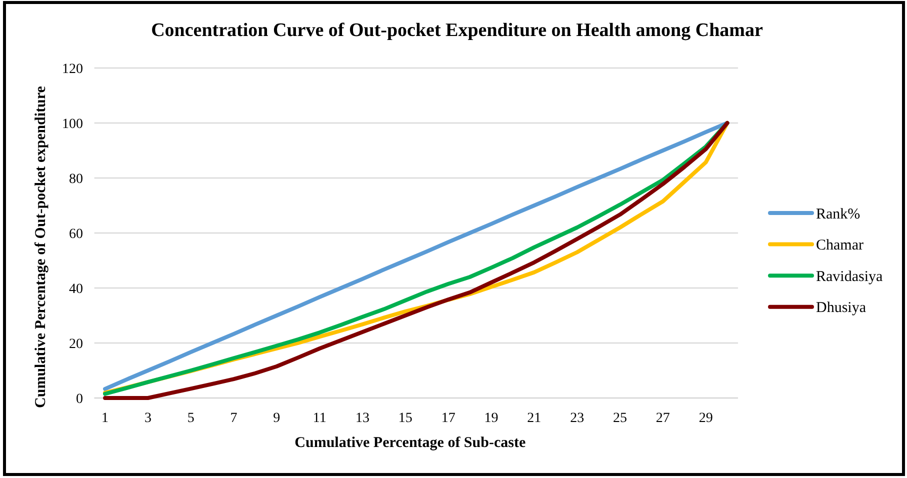  What do you see at coordinates (448, 418) in the screenshot?
I see `x-tick-label: 17` at bounding box center [448, 418].